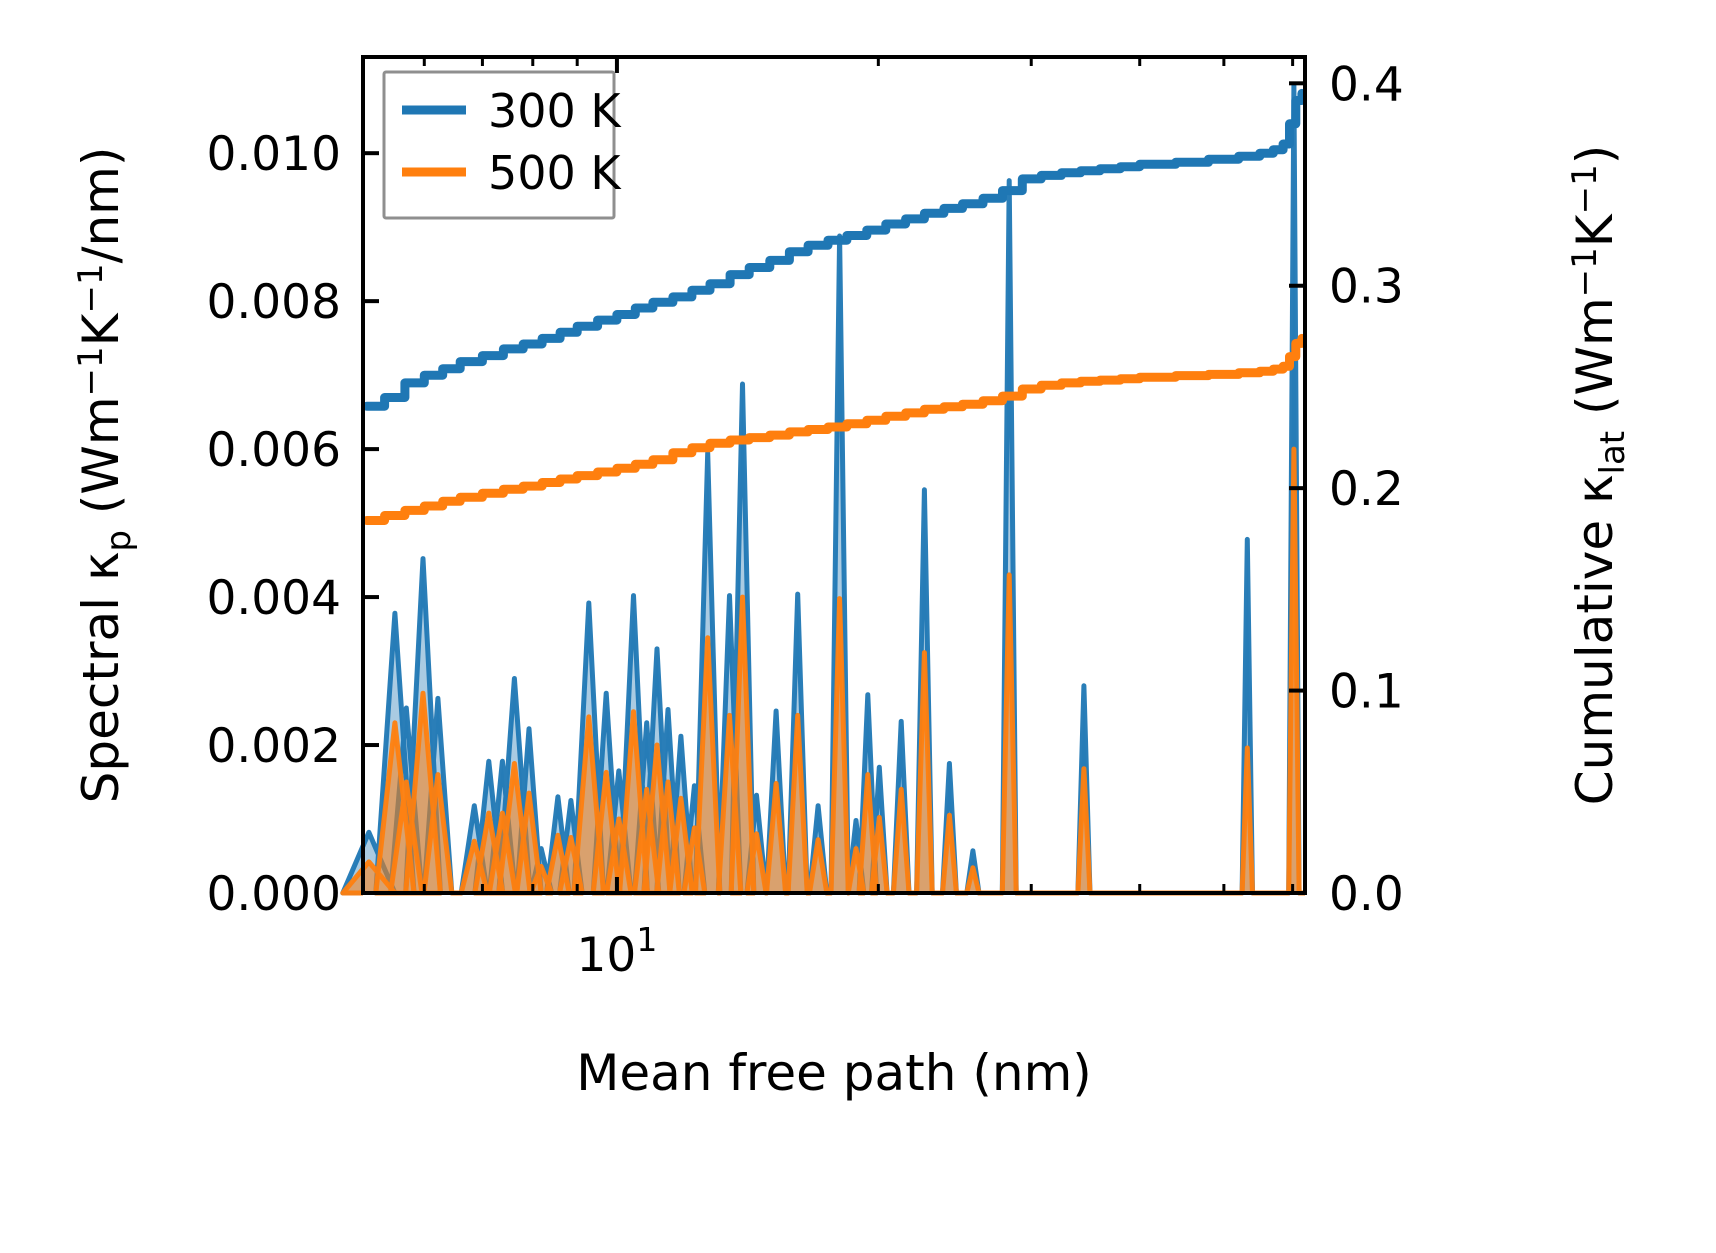  I want to click on left-ticklabel-0: 0.000, so click(273, 894).